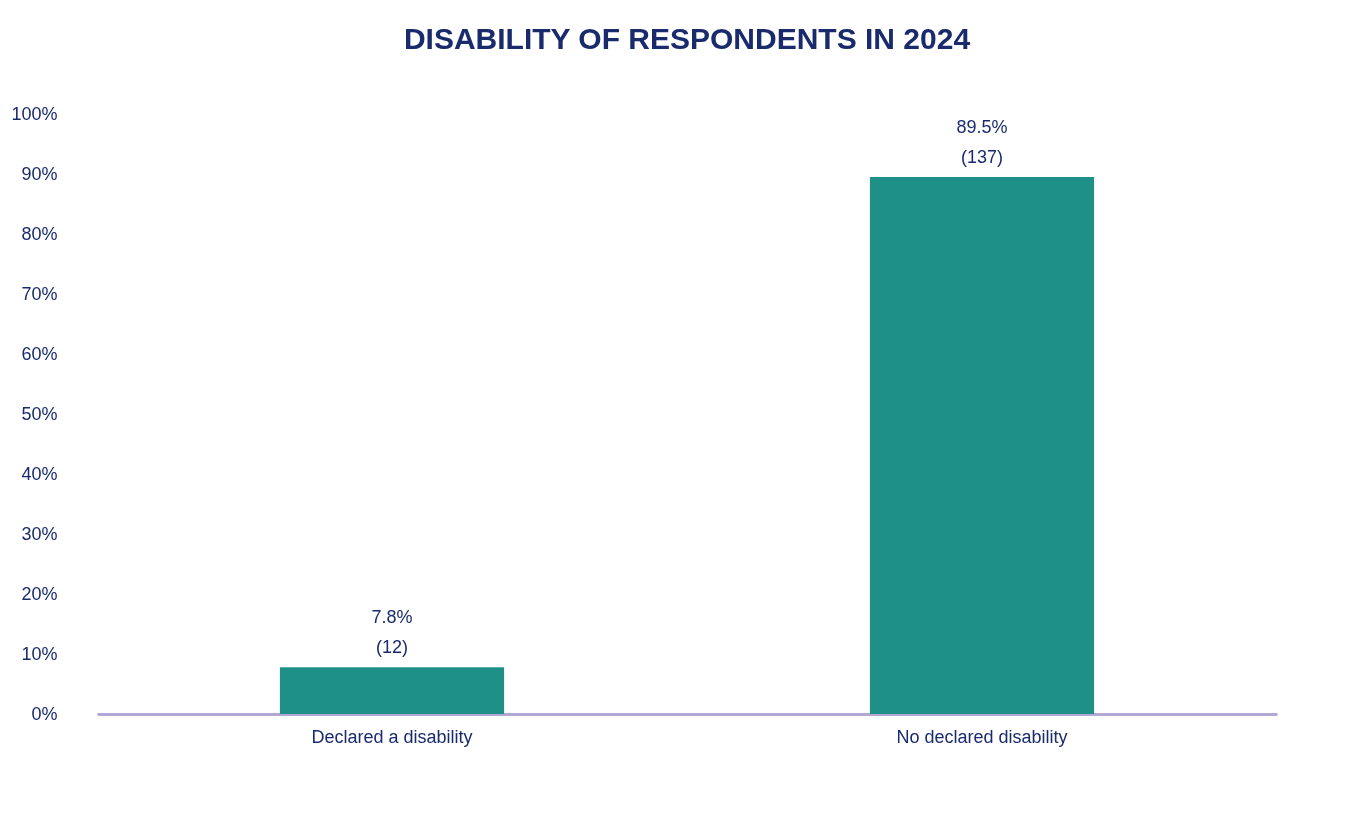  Describe the element at coordinates (982, 736) in the screenshot. I see `x-tick-label: No declared disability` at that location.